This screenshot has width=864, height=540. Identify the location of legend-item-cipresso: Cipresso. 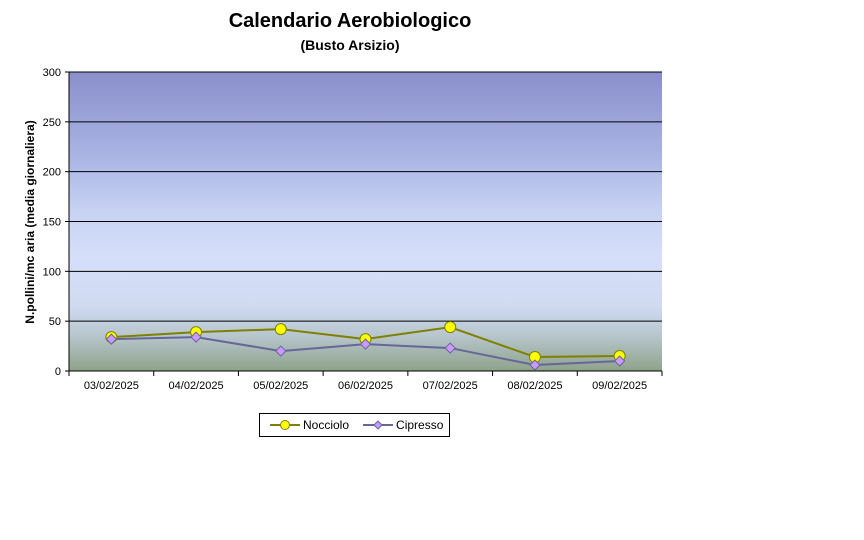
(403, 425).